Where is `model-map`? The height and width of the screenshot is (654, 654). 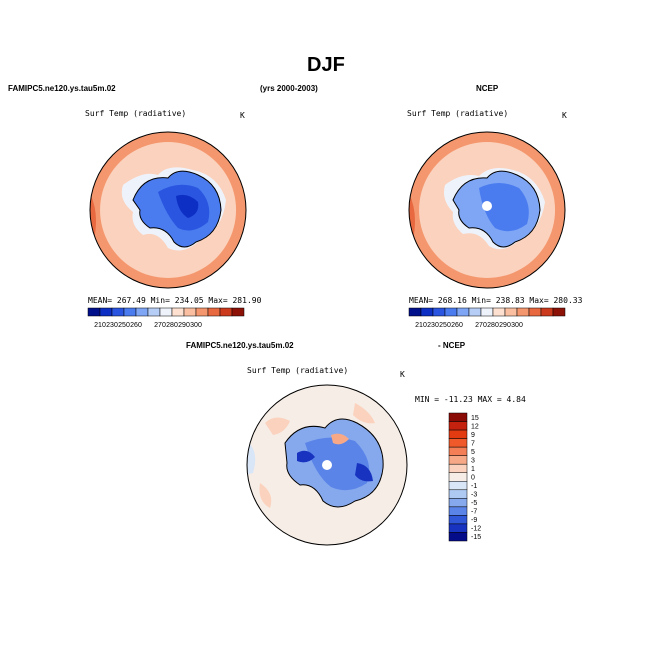
model-map is located at coordinates (168, 210).